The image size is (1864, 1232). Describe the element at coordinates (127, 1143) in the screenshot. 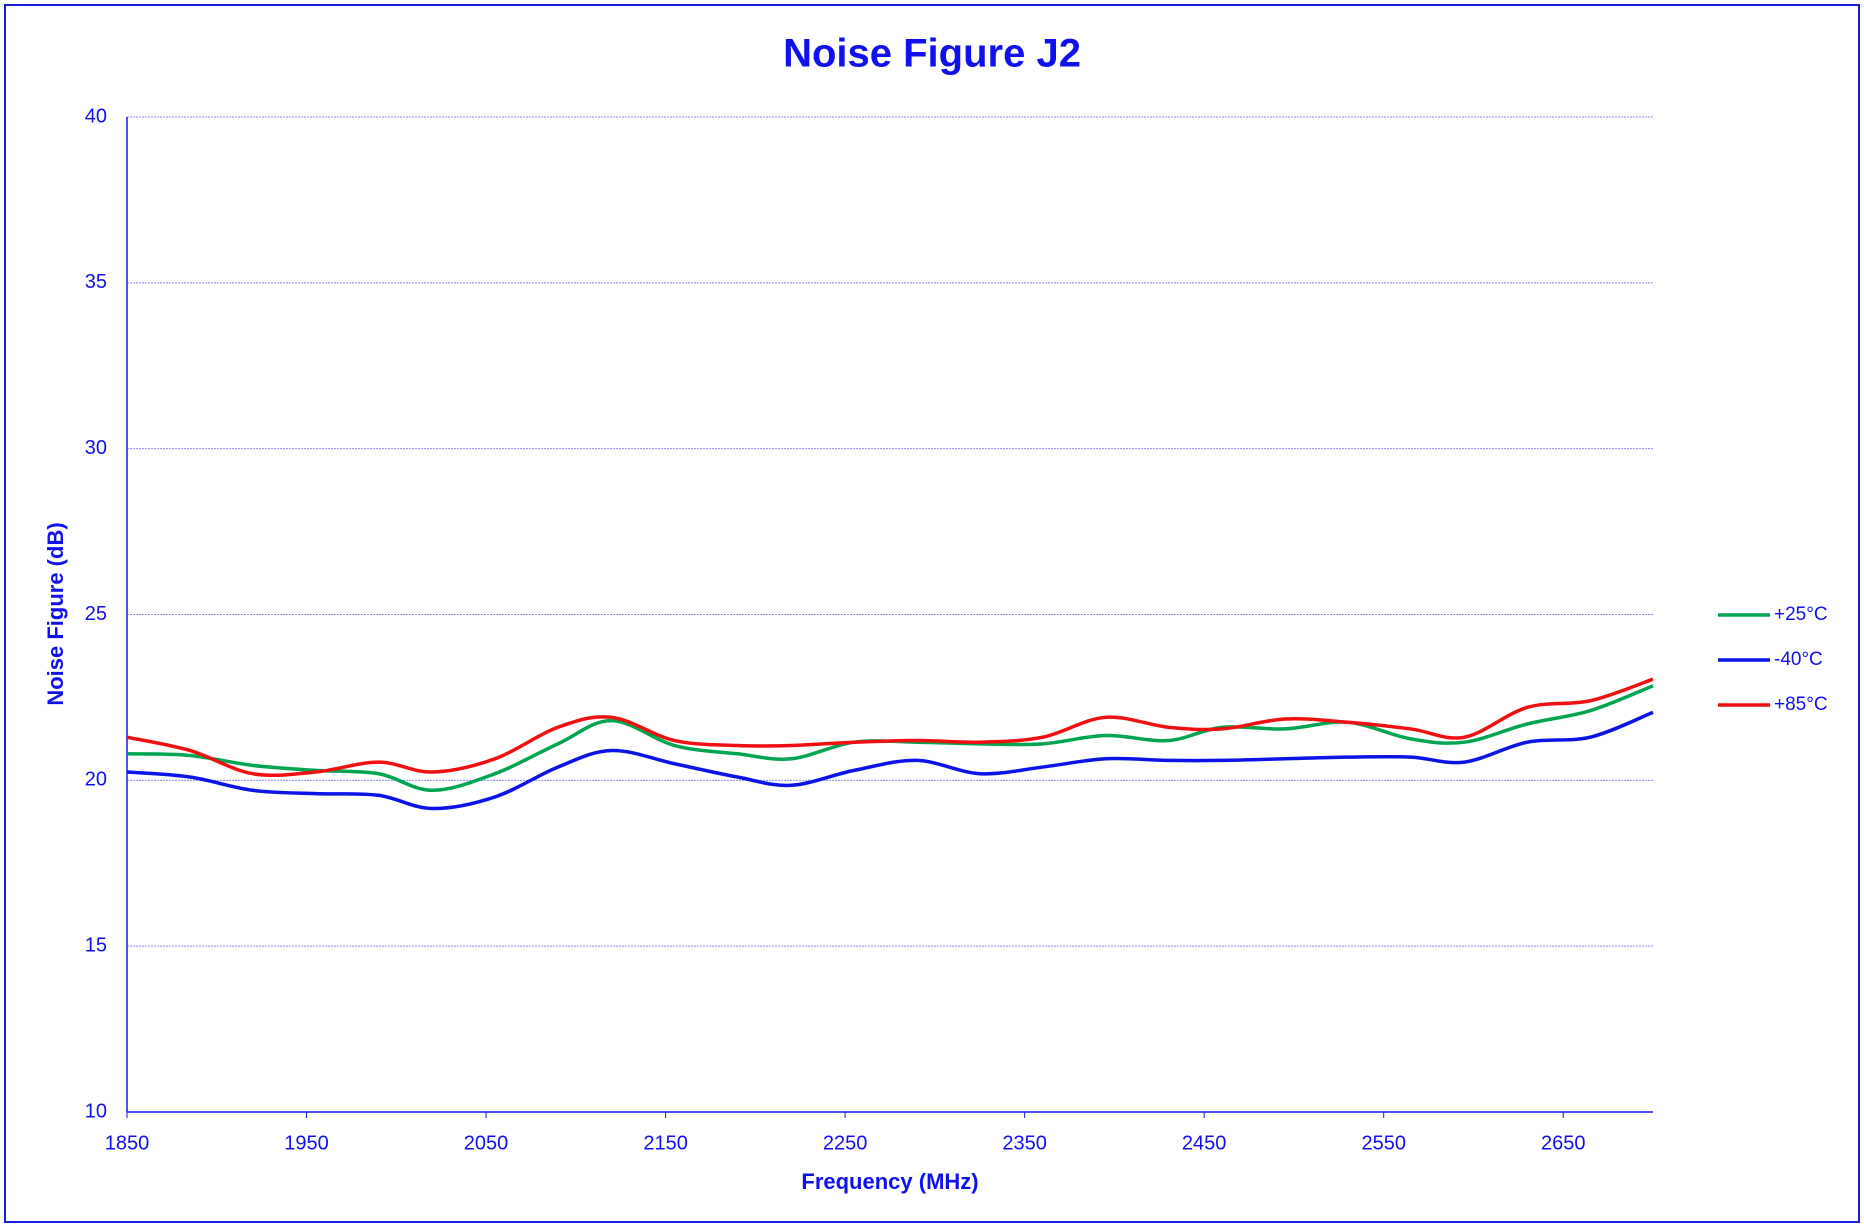

I see `x-tick-label: 1850` at that location.